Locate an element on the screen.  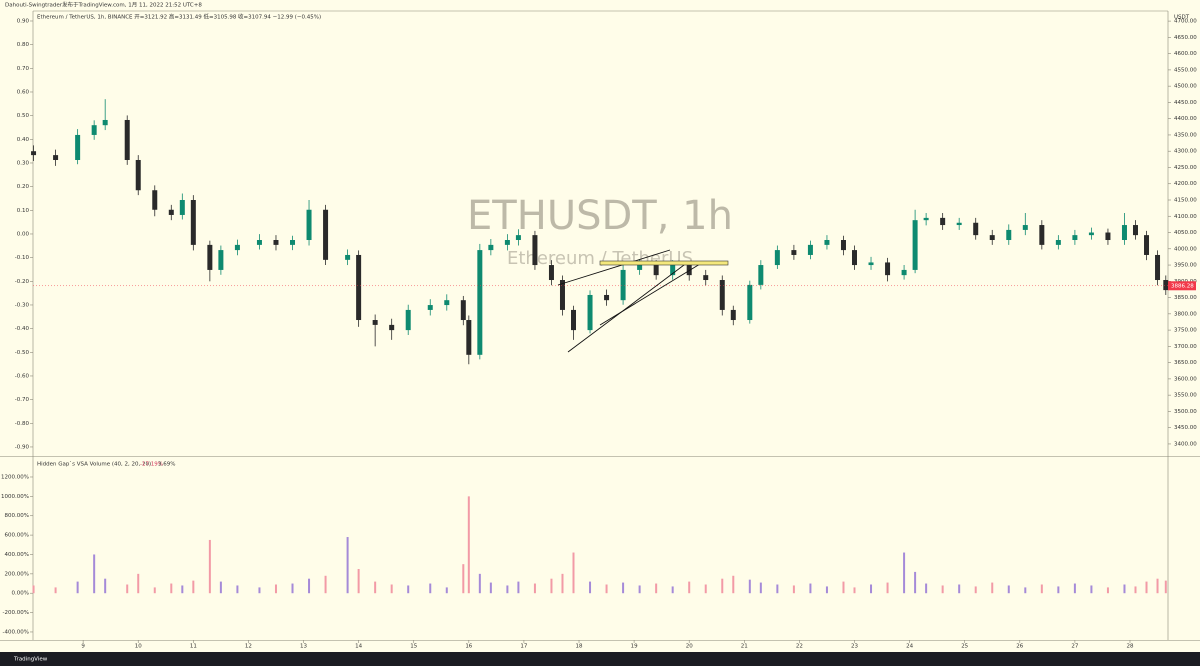
y2-tick-label: -0.20 is located at coordinates (22, 282).